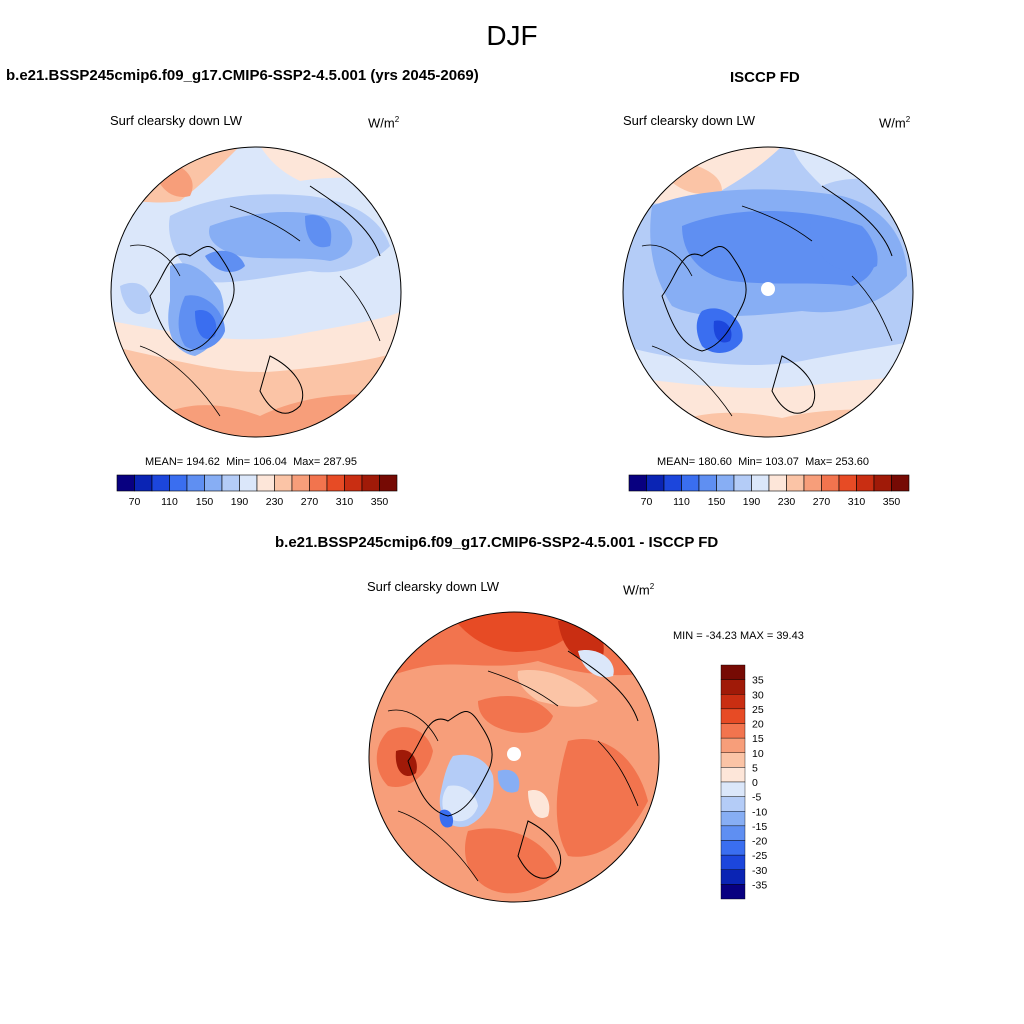 The width and height of the screenshot is (1024, 1024). I want to click on model-units-label: W/m2, so click(383, 122).